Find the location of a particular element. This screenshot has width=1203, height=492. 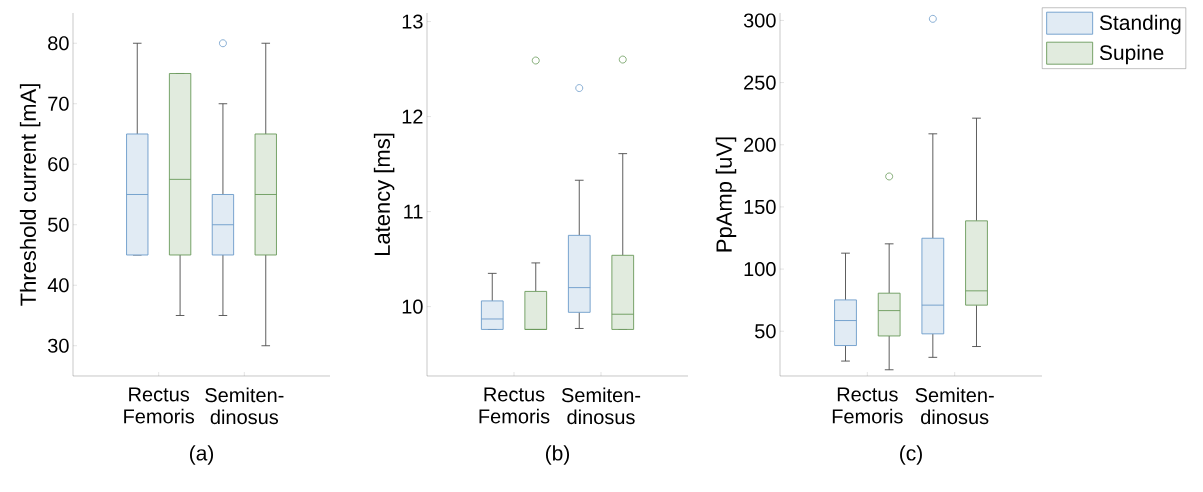

y-tick-label: 12 is located at coordinates (412, 116).